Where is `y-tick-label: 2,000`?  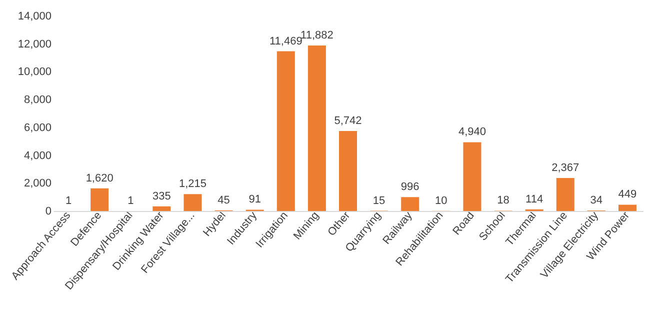
y-tick-label: 2,000 is located at coordinates (38, 184).